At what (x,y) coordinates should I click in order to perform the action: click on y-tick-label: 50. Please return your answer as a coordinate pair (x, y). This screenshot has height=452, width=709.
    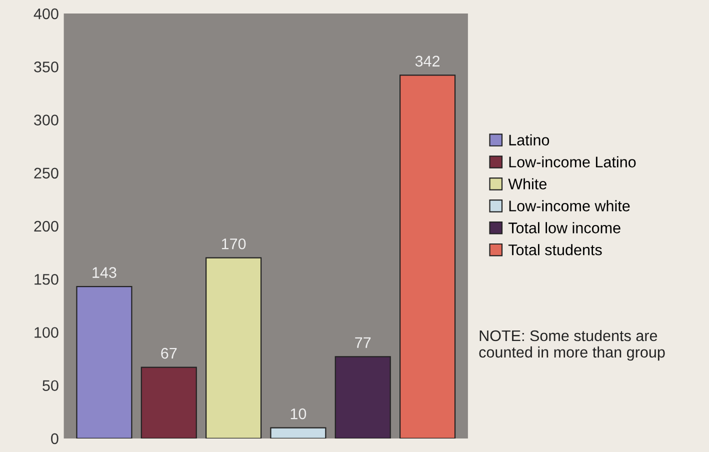
    Looking at the image, I should click on (50, 386).